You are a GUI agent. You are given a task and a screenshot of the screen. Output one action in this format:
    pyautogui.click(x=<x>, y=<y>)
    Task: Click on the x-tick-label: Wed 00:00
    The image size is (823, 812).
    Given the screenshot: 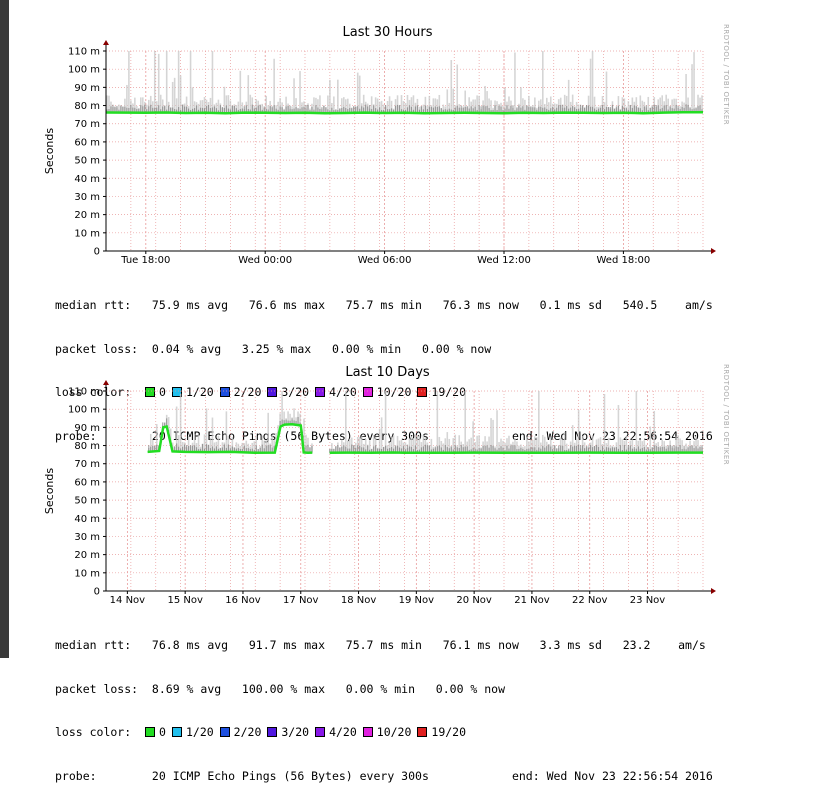 What is the action you would take?
    pyautogui.click(x=265, y=260)
    